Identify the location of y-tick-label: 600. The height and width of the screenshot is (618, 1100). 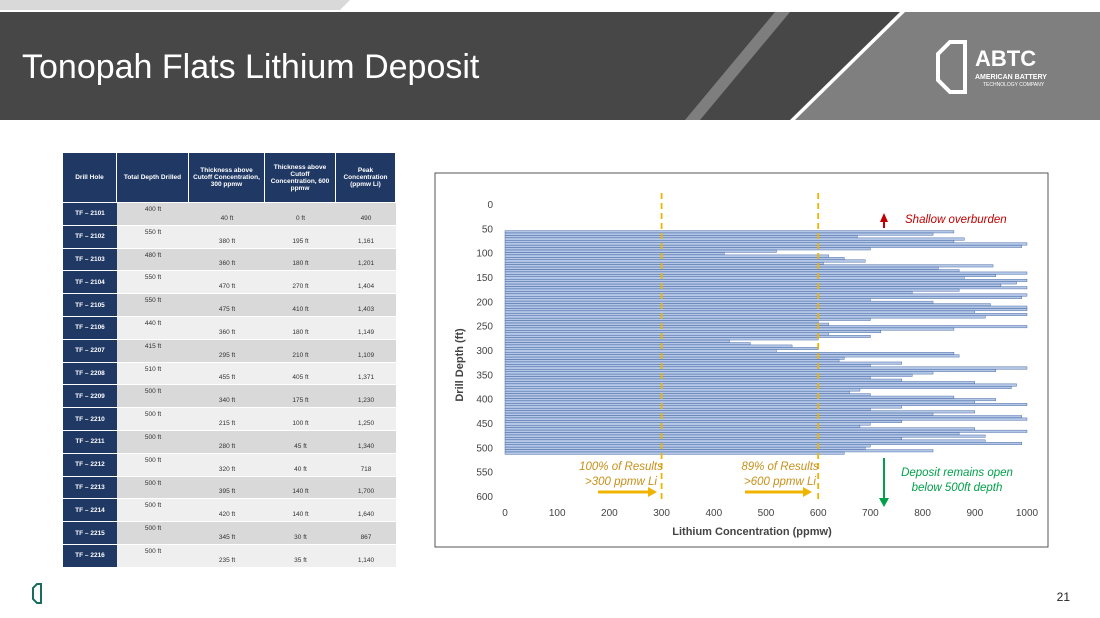
(484, 497).